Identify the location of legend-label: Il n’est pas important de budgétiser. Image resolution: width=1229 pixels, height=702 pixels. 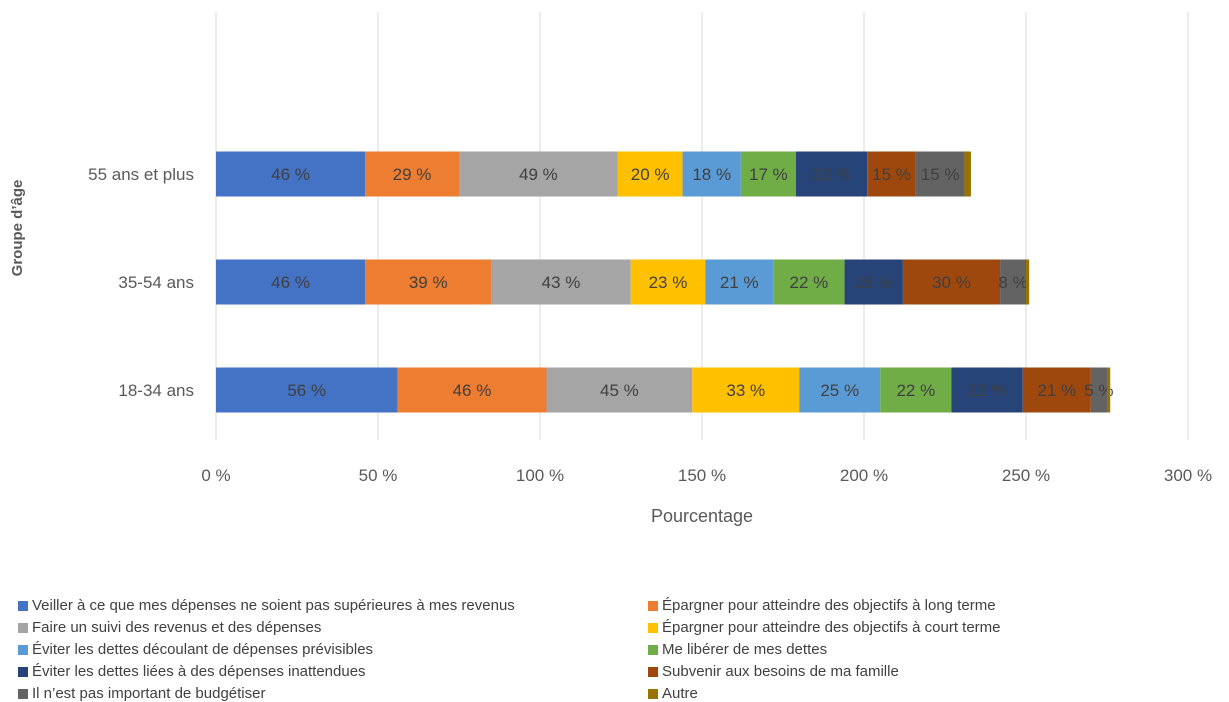
(149, 693).